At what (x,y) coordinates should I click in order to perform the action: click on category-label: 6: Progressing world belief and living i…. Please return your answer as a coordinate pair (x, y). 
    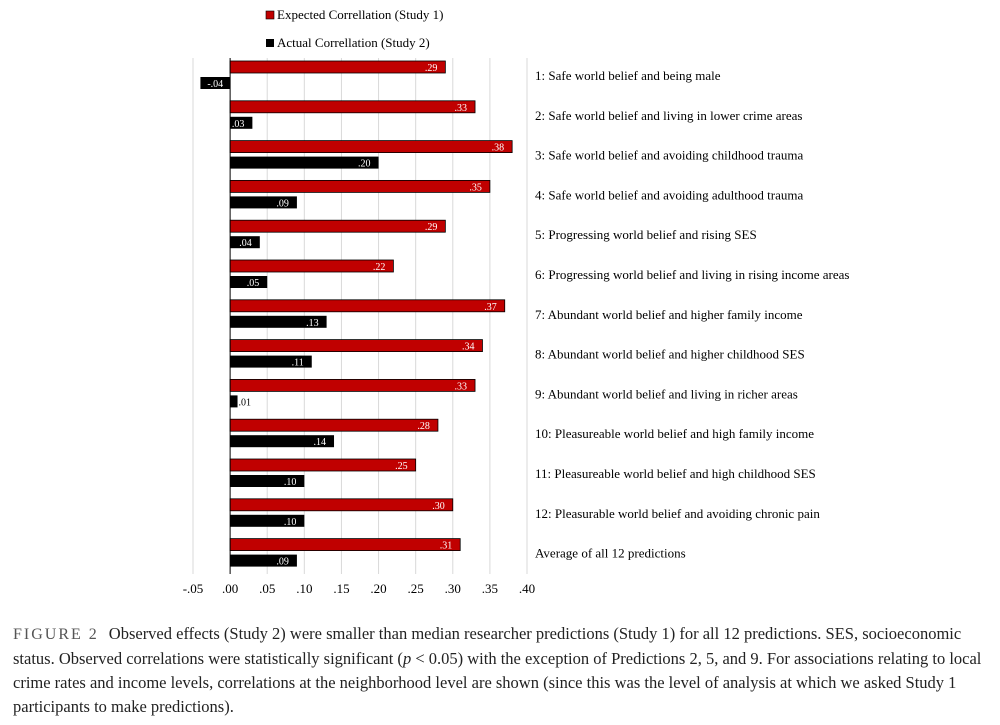
    Looking at the image, I should click on (692, 274).